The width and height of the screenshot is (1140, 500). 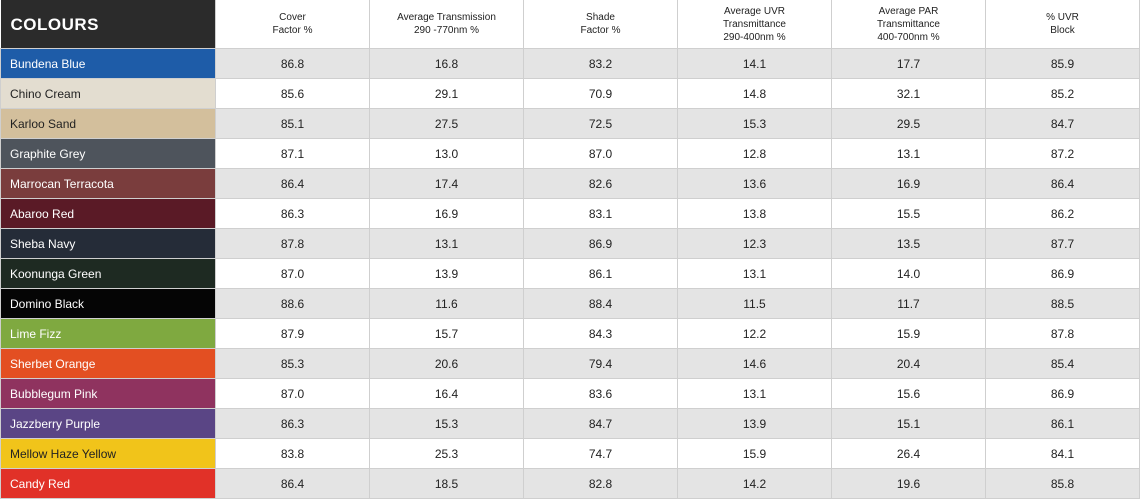 I want to click on value-cell: 29.1, so click(x=446, y=93).